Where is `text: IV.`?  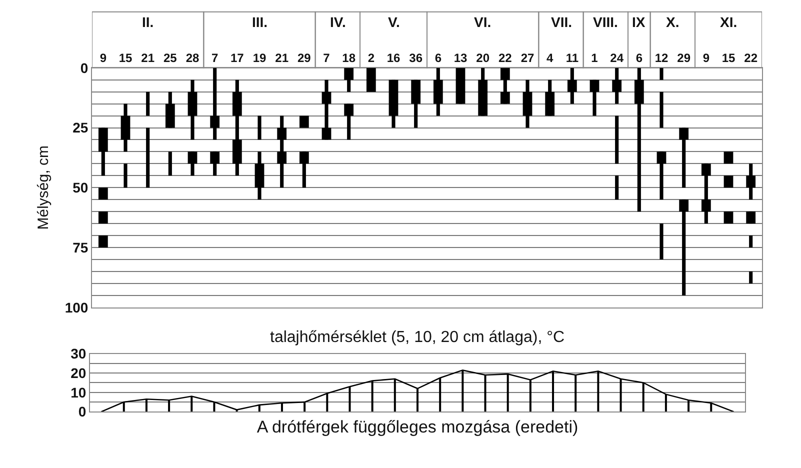
text: IV. is located at coordinates (338, 22).